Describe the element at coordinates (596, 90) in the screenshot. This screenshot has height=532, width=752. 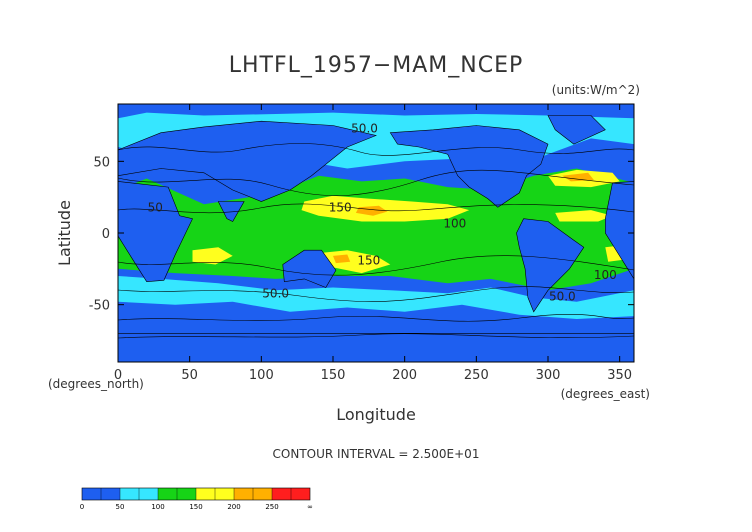
I see `units-label: (units:W/m^2)` at that location.